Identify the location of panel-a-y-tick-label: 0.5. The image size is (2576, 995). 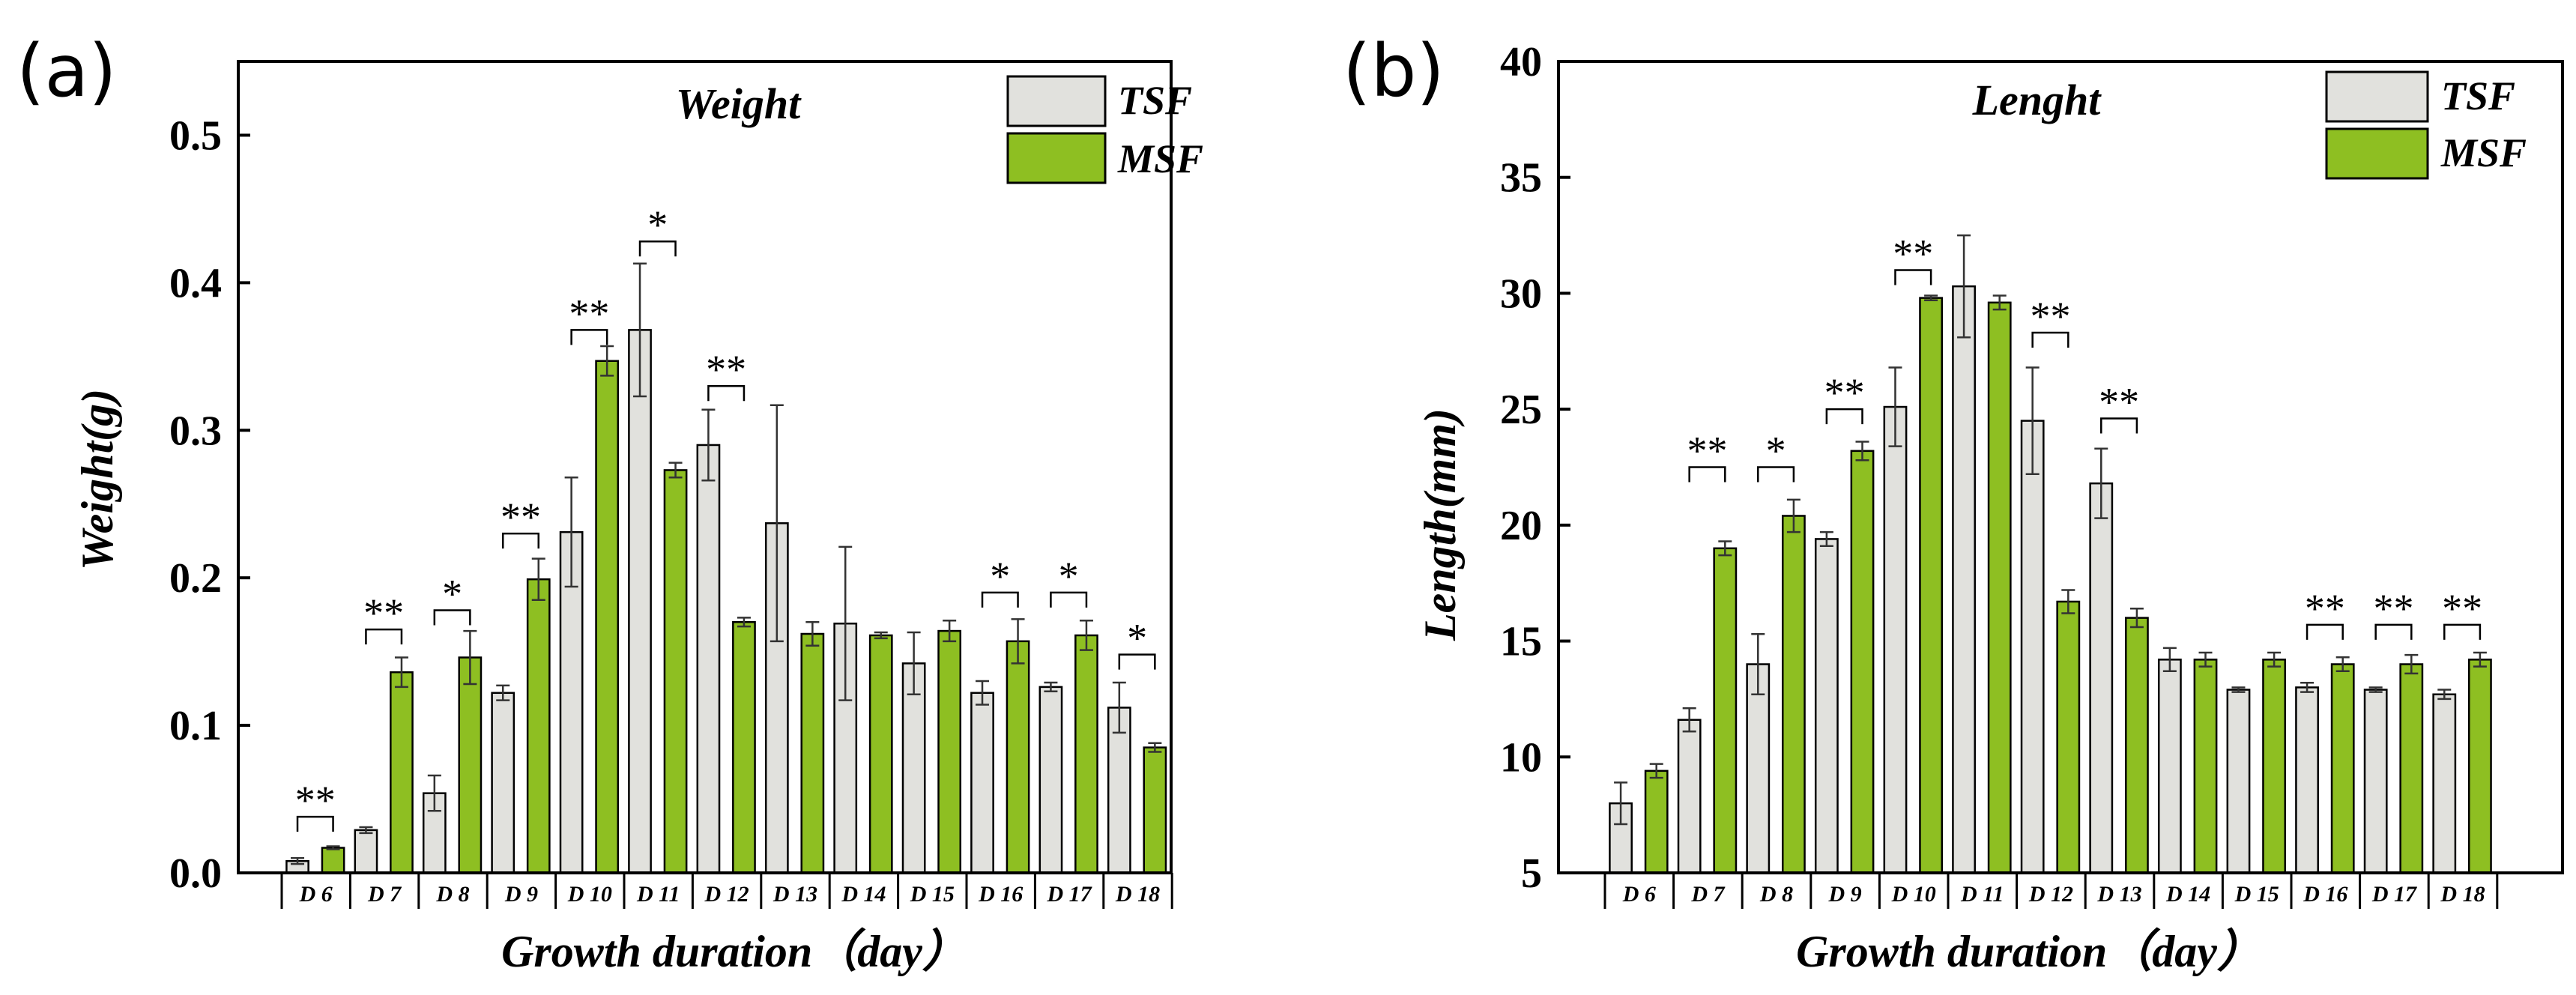
(195, 135).